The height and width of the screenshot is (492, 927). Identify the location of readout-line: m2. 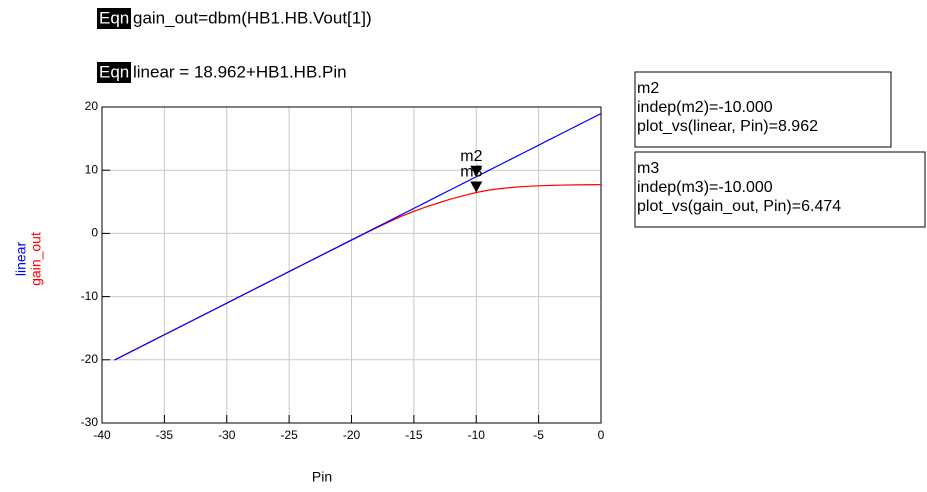
(648, 88).